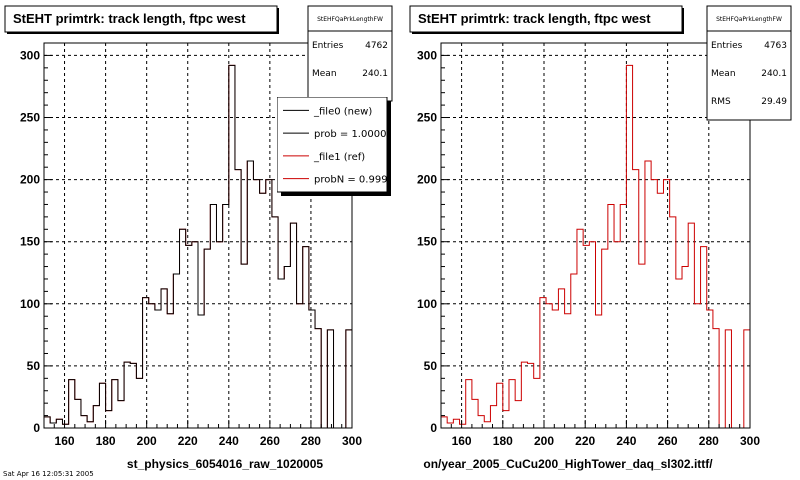  I want to click on left-x-tick-label: 300, so click(352, 441).